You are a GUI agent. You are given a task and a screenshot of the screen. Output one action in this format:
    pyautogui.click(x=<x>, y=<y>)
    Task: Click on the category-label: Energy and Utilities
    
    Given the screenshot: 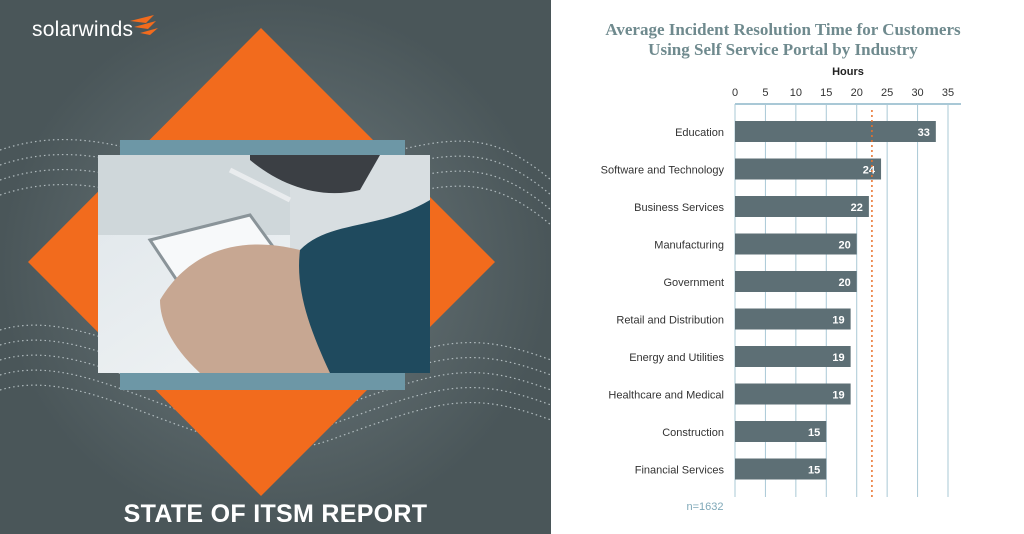 What is the action you would take?
    pyautogui.click(x=676, y=358)
    